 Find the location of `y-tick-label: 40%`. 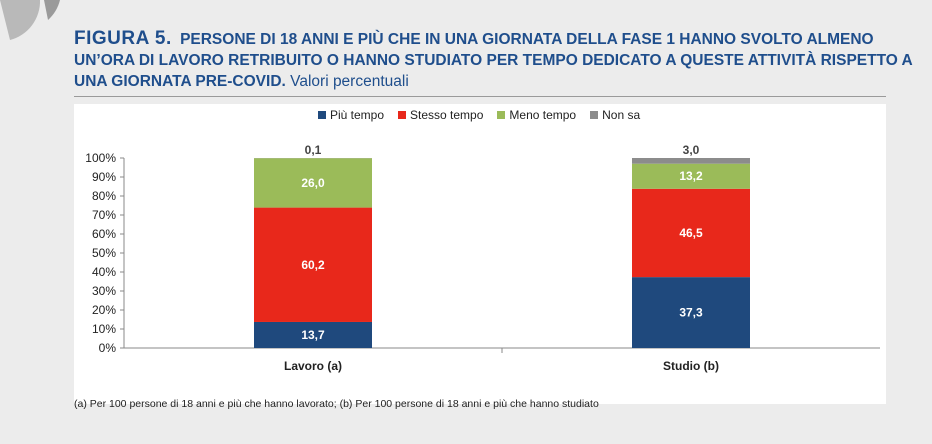

y-tick-label: 40% is located at coordinates (104, 272).